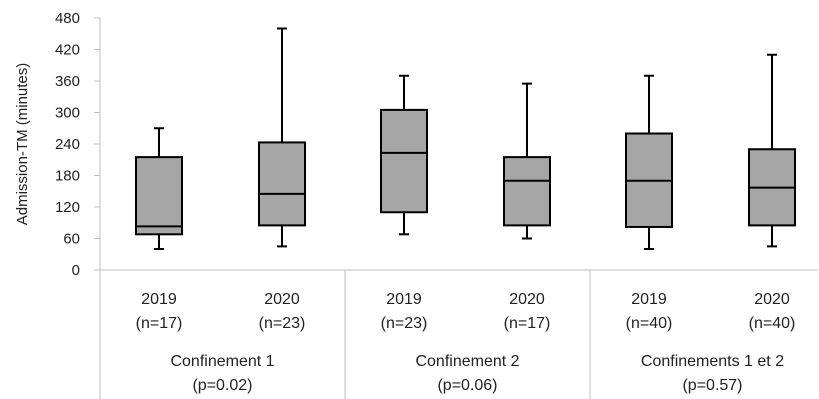 The image size is (819, 399). I want to click on y-tick-label: 420, so click(67, 50).